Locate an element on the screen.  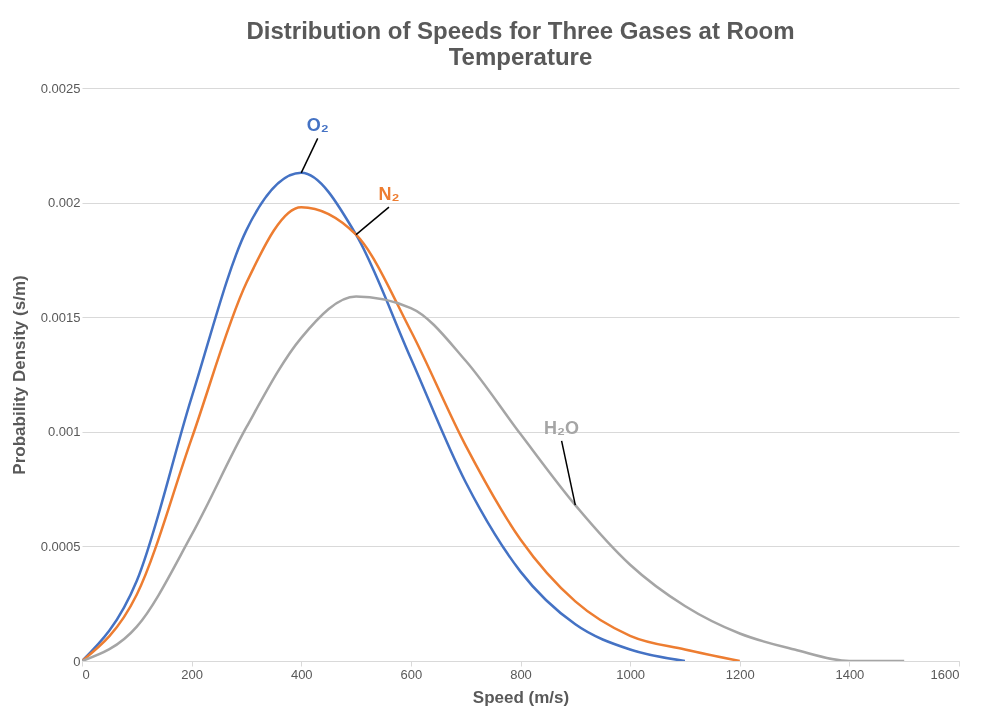
x-tick-label: 1200 is located at coordinates (740, 674).